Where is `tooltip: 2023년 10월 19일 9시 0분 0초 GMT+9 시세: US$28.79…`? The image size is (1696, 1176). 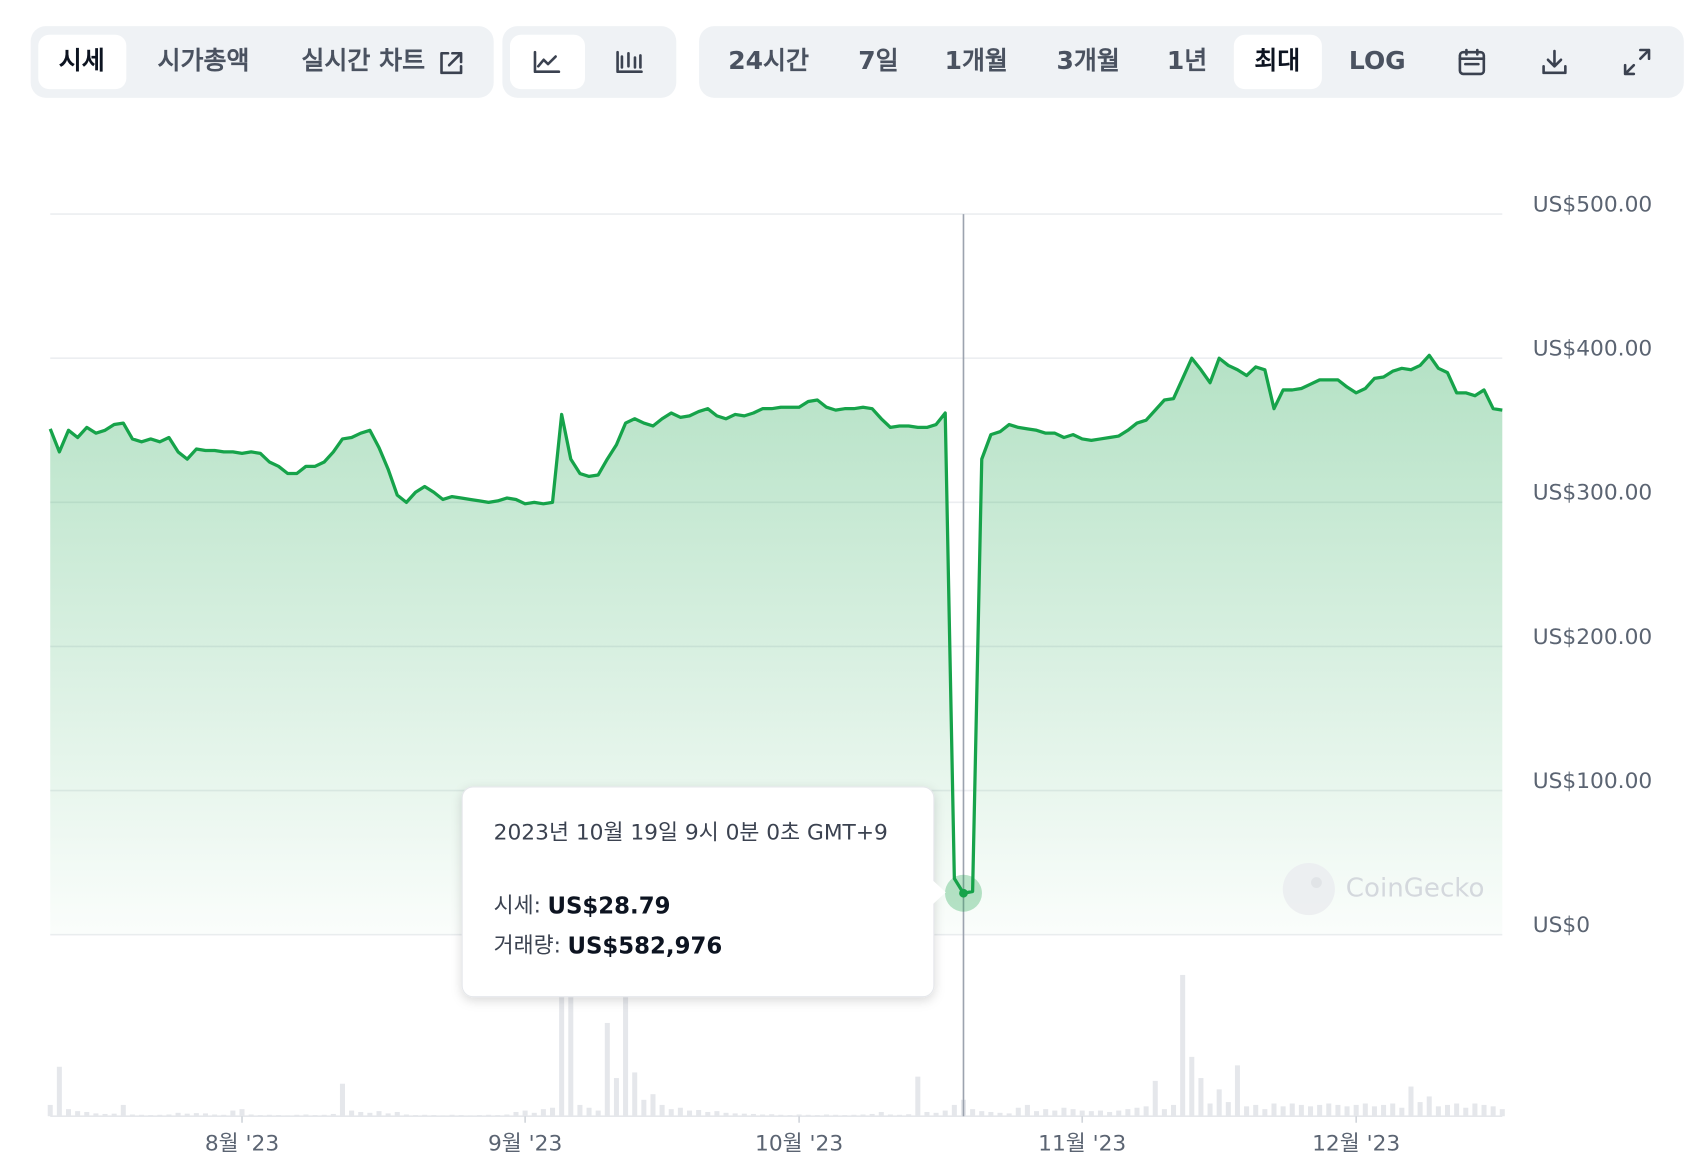
tooltip: 2023년 10월 19일 9시 0분 0초 GMT+9 시세: US$28.79… is located at coordinates (703, 892).